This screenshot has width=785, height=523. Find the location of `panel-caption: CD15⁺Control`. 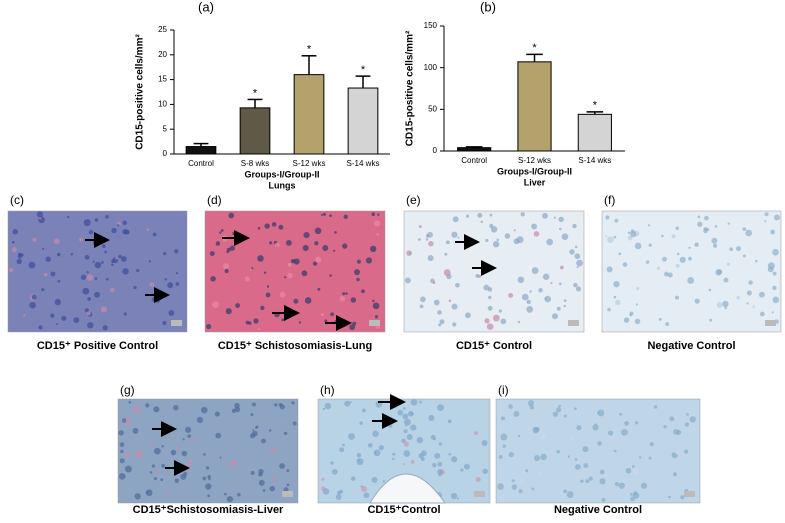

panel-caption: CD15⁺Control is located at coordinates (403, 510).